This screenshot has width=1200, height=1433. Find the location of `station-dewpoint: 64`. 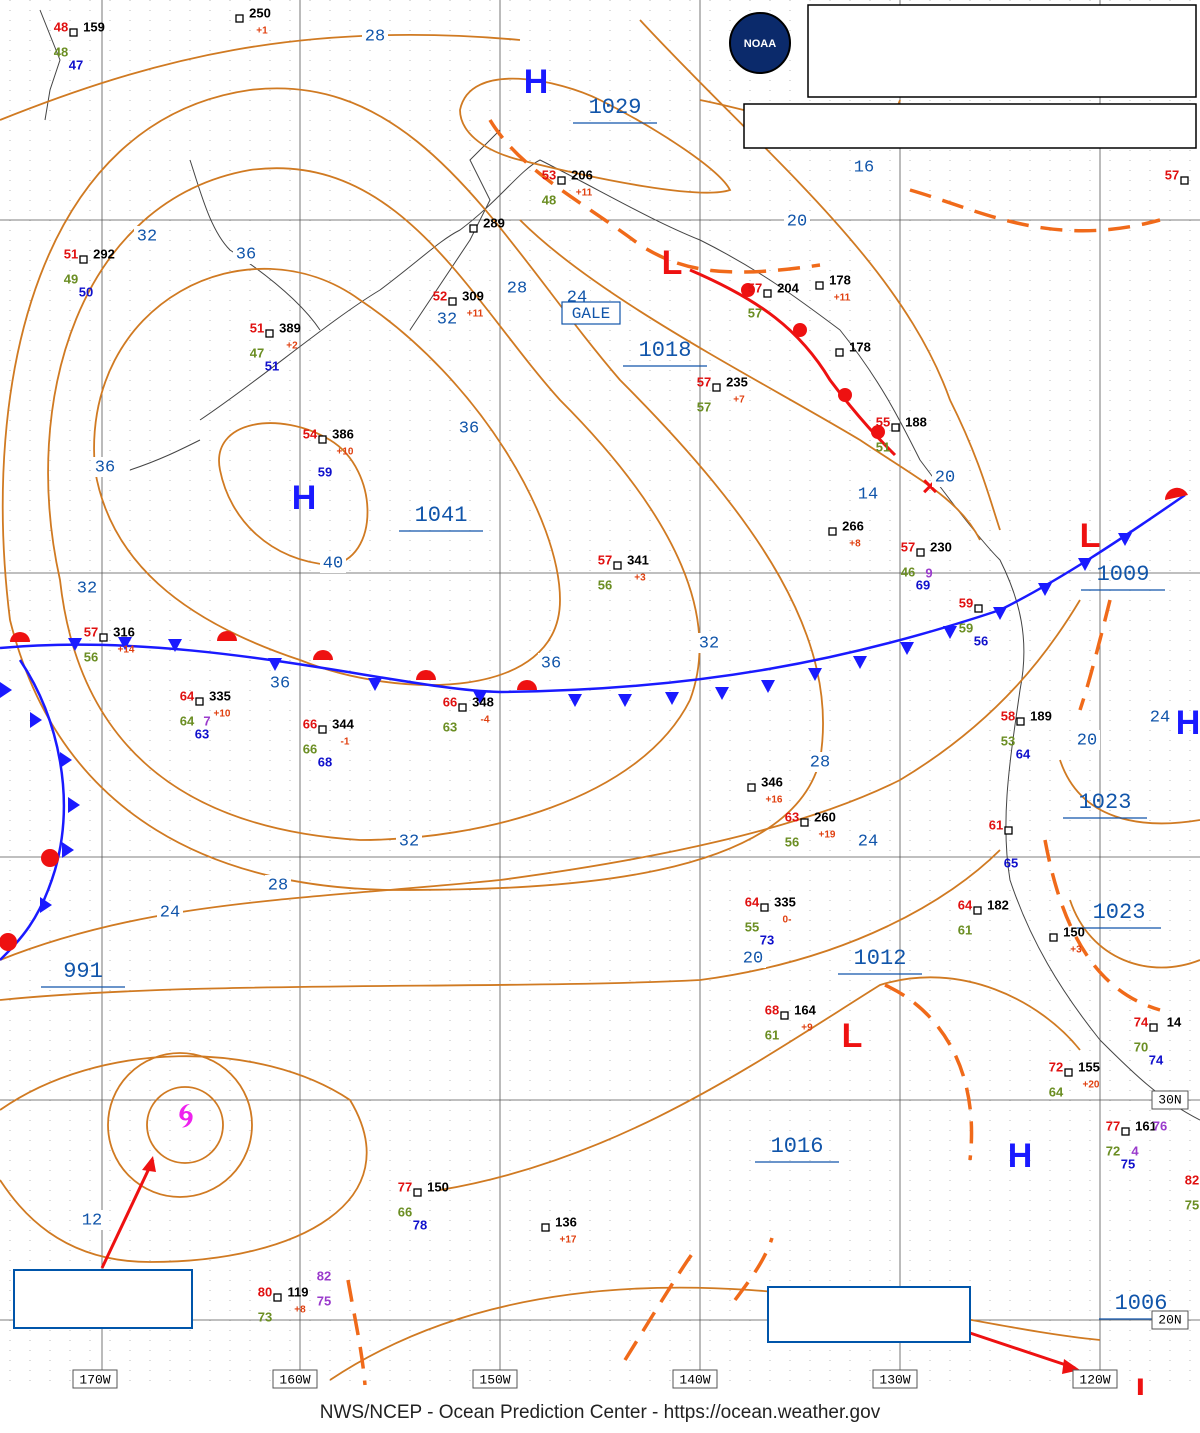

station-dewpoint: 64 is located at coordinates (187, 720).